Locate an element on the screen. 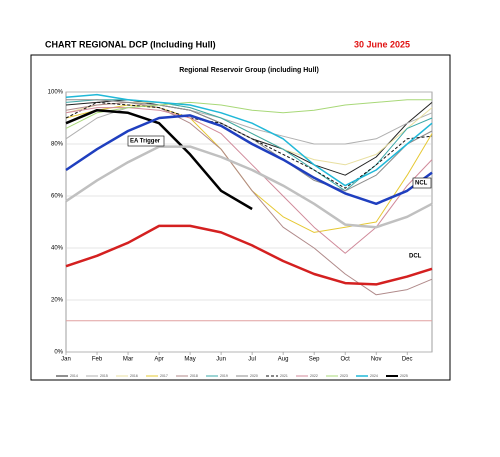 Image resolution: width=500 pixels, height=457 pixels. x-tick-label: Aug is located at coordinates (283, 360).